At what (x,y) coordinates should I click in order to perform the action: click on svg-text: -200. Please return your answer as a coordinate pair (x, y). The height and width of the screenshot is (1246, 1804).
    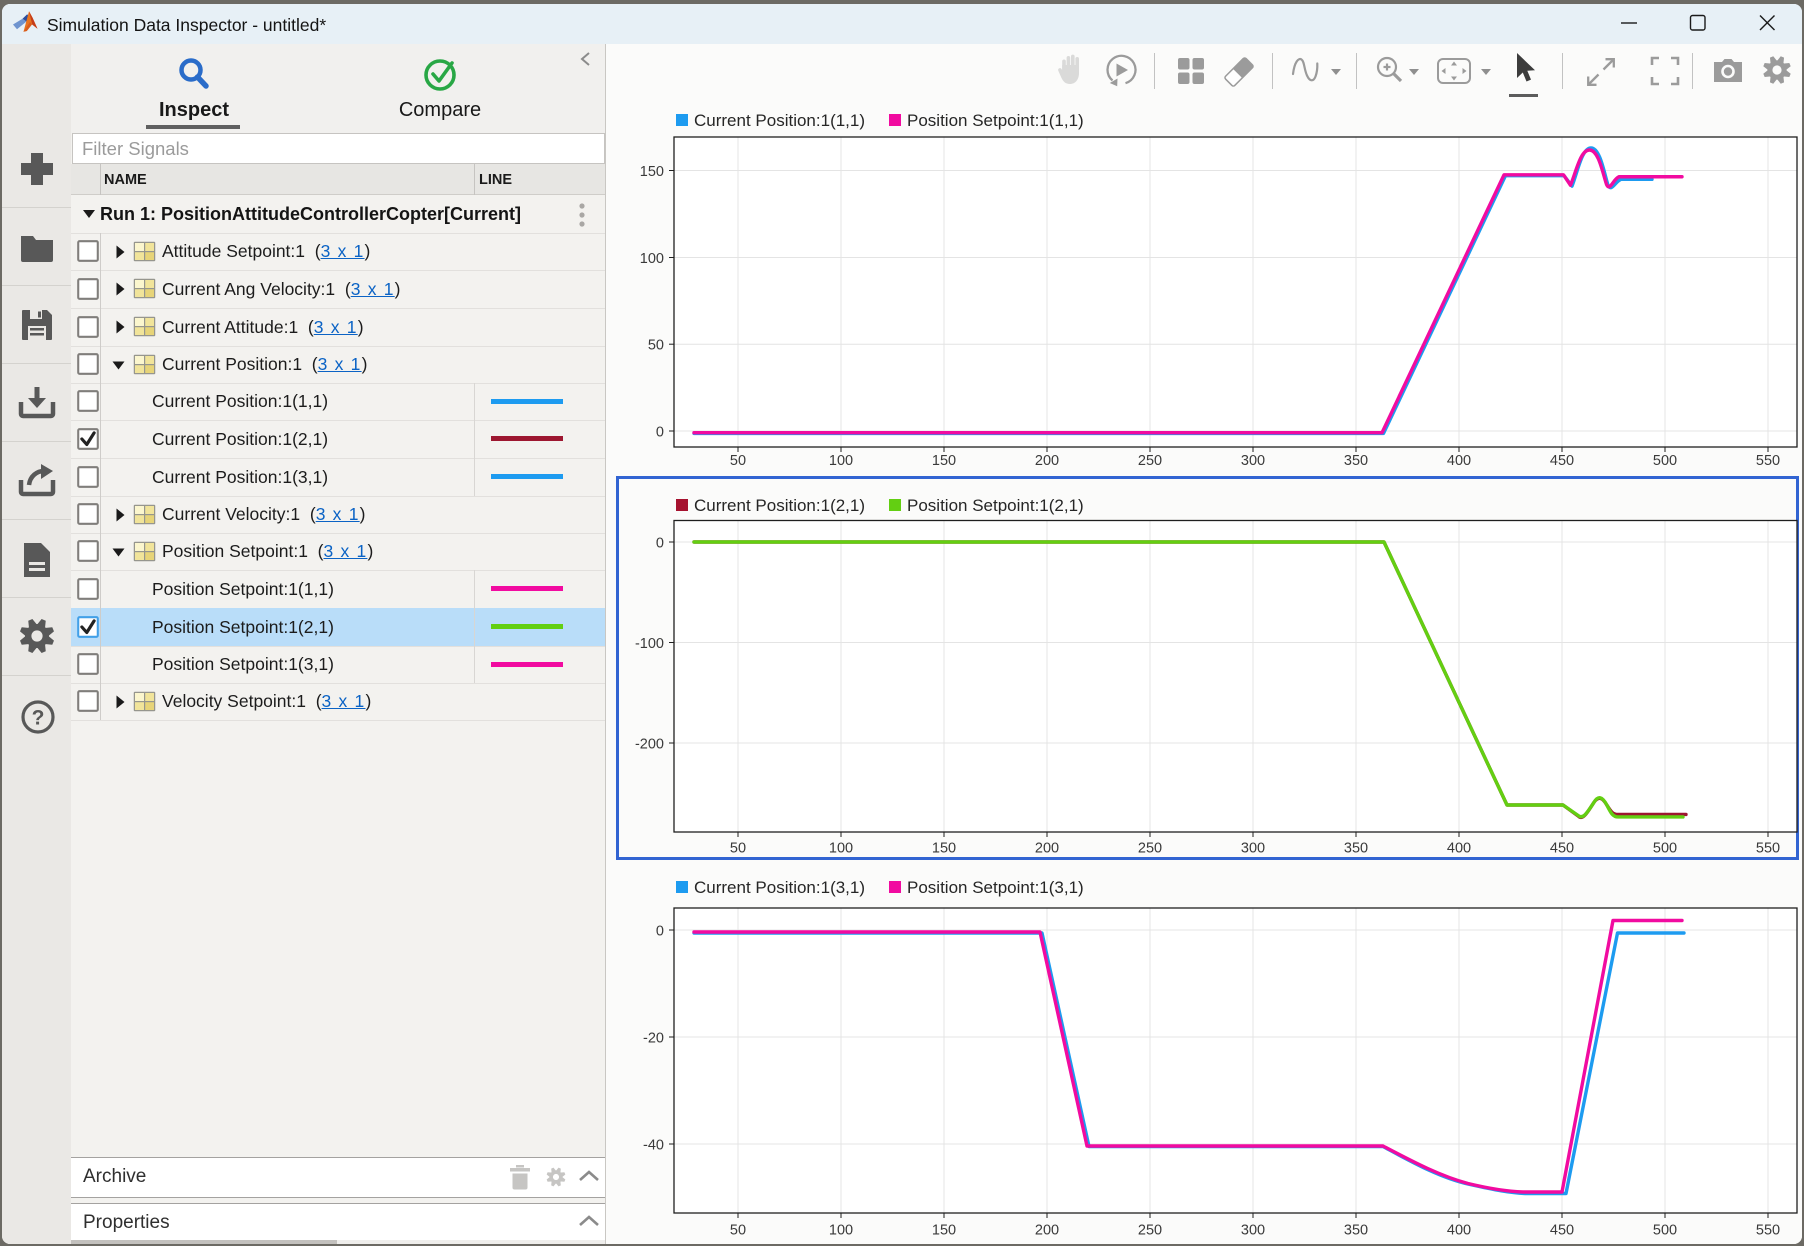
    Looking at the image, I should click on (649, 745).